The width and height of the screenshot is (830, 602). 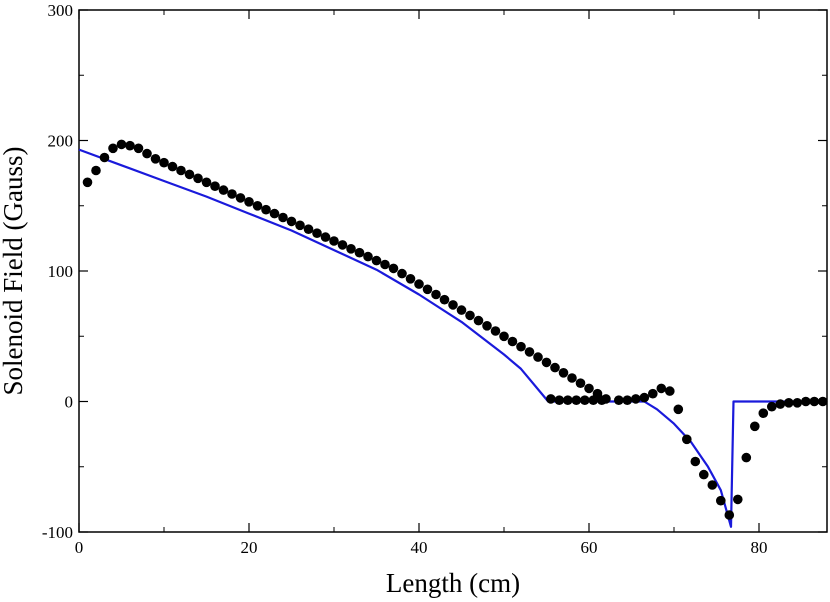 What do you see at coordinates (759, 547) in the screenshot?
I see `x-tick-label: 80` at bounding box center [759, 547].